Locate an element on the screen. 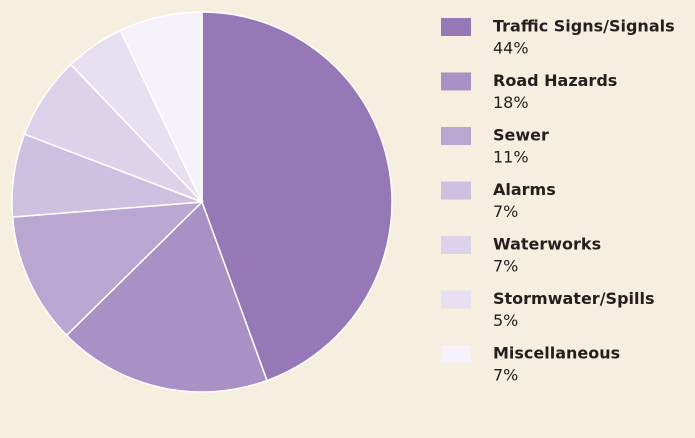 Image resolution: width=695 pixels, height=438 pixels. legend-label: Stormwater/Spills is located at coordinates (574, 298).